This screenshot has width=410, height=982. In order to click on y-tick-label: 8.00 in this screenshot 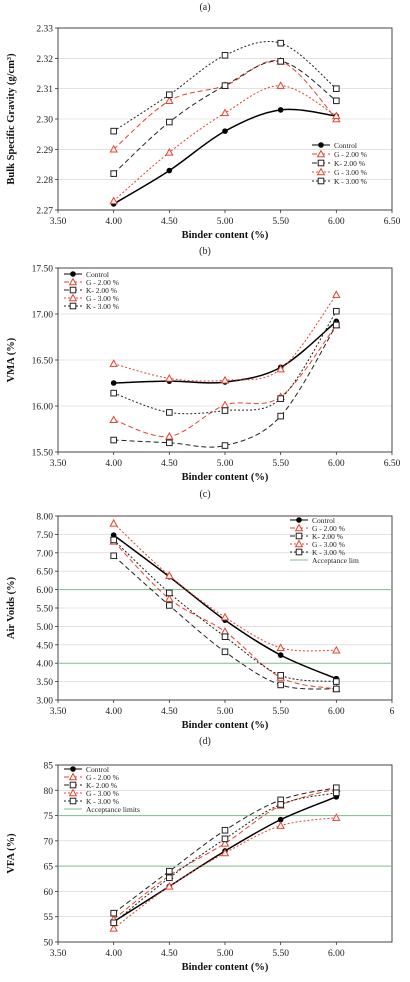, I will do `click(44, 518)`.